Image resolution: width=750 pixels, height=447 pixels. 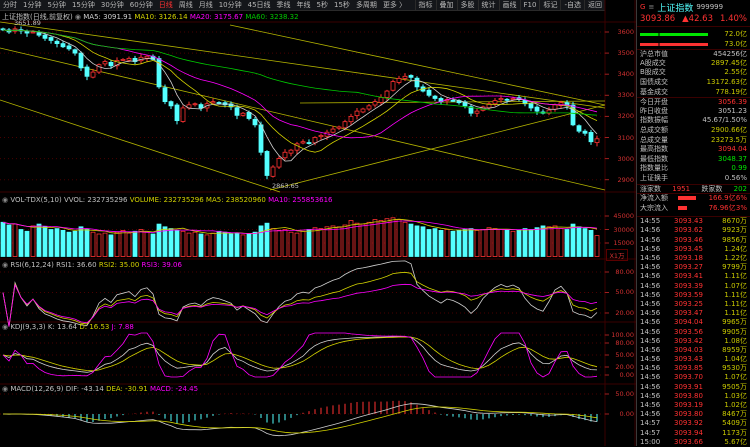 I want to click on stat-value: 2897.45亿, so click(x=729, y=62).